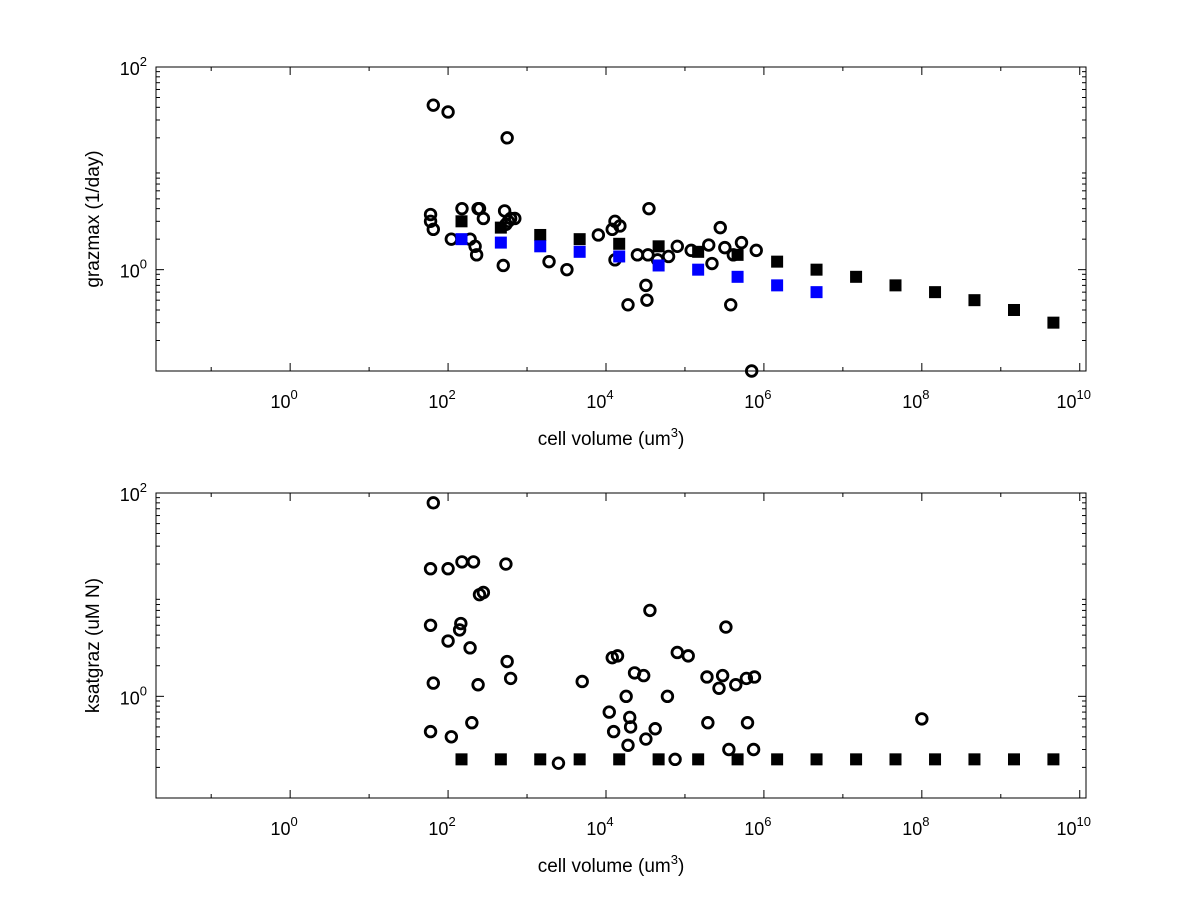 The width and height of the screenshot is (1200, 900). I want to click on x-tick-label: 10², so click(441, 826).